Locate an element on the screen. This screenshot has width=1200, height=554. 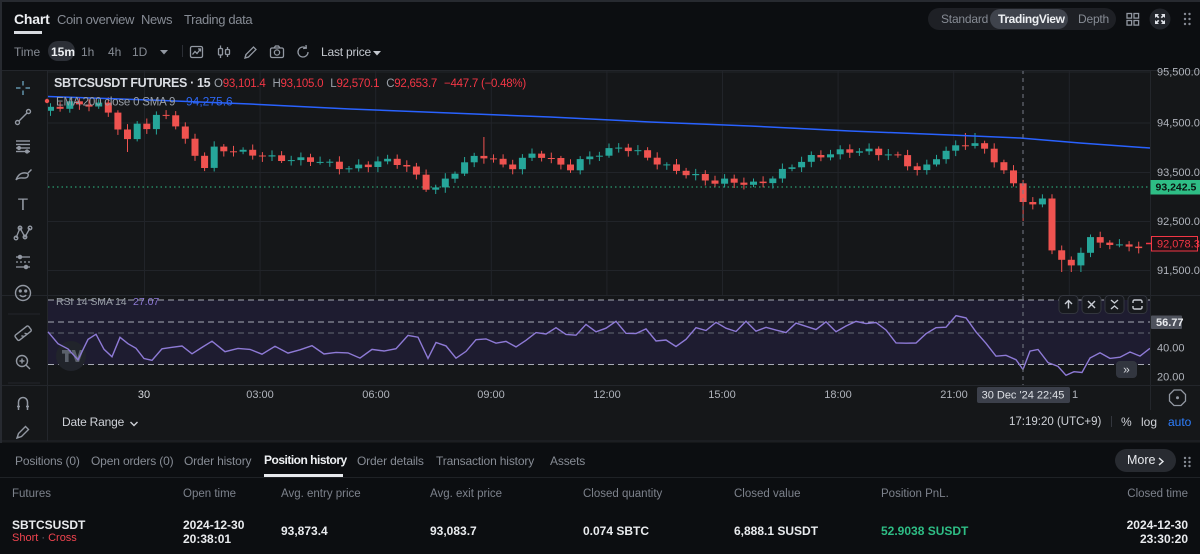
svg-text: 12:00 is located at coordinates (607, 395).